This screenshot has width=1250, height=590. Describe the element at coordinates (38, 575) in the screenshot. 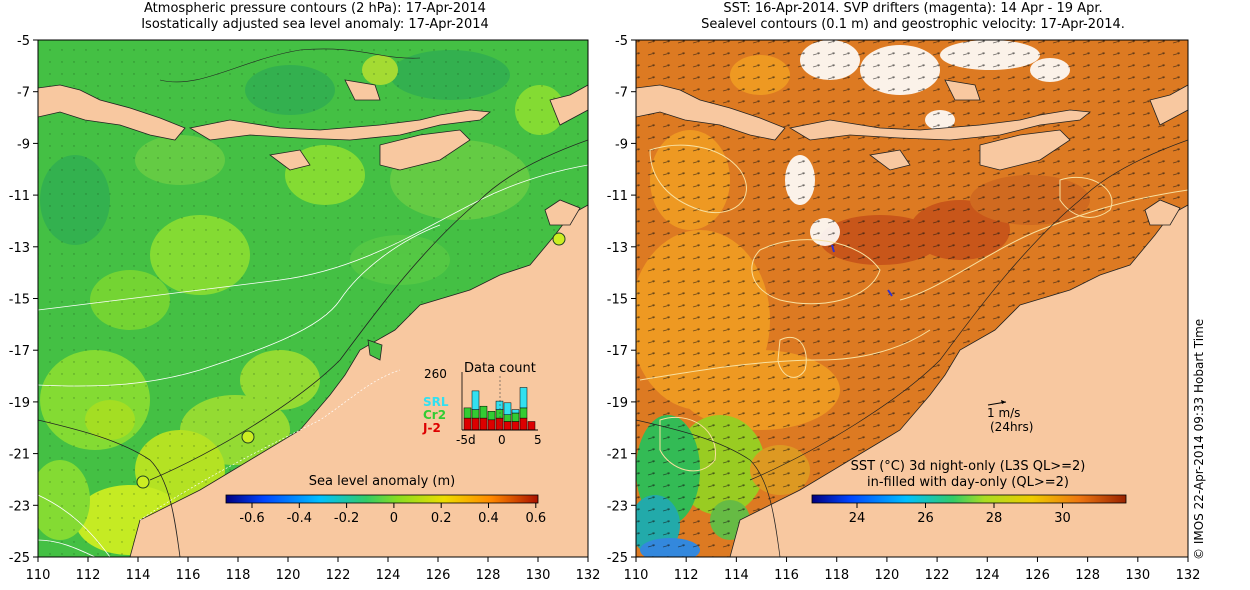

I see `left-xtick-label: 110` at that location.